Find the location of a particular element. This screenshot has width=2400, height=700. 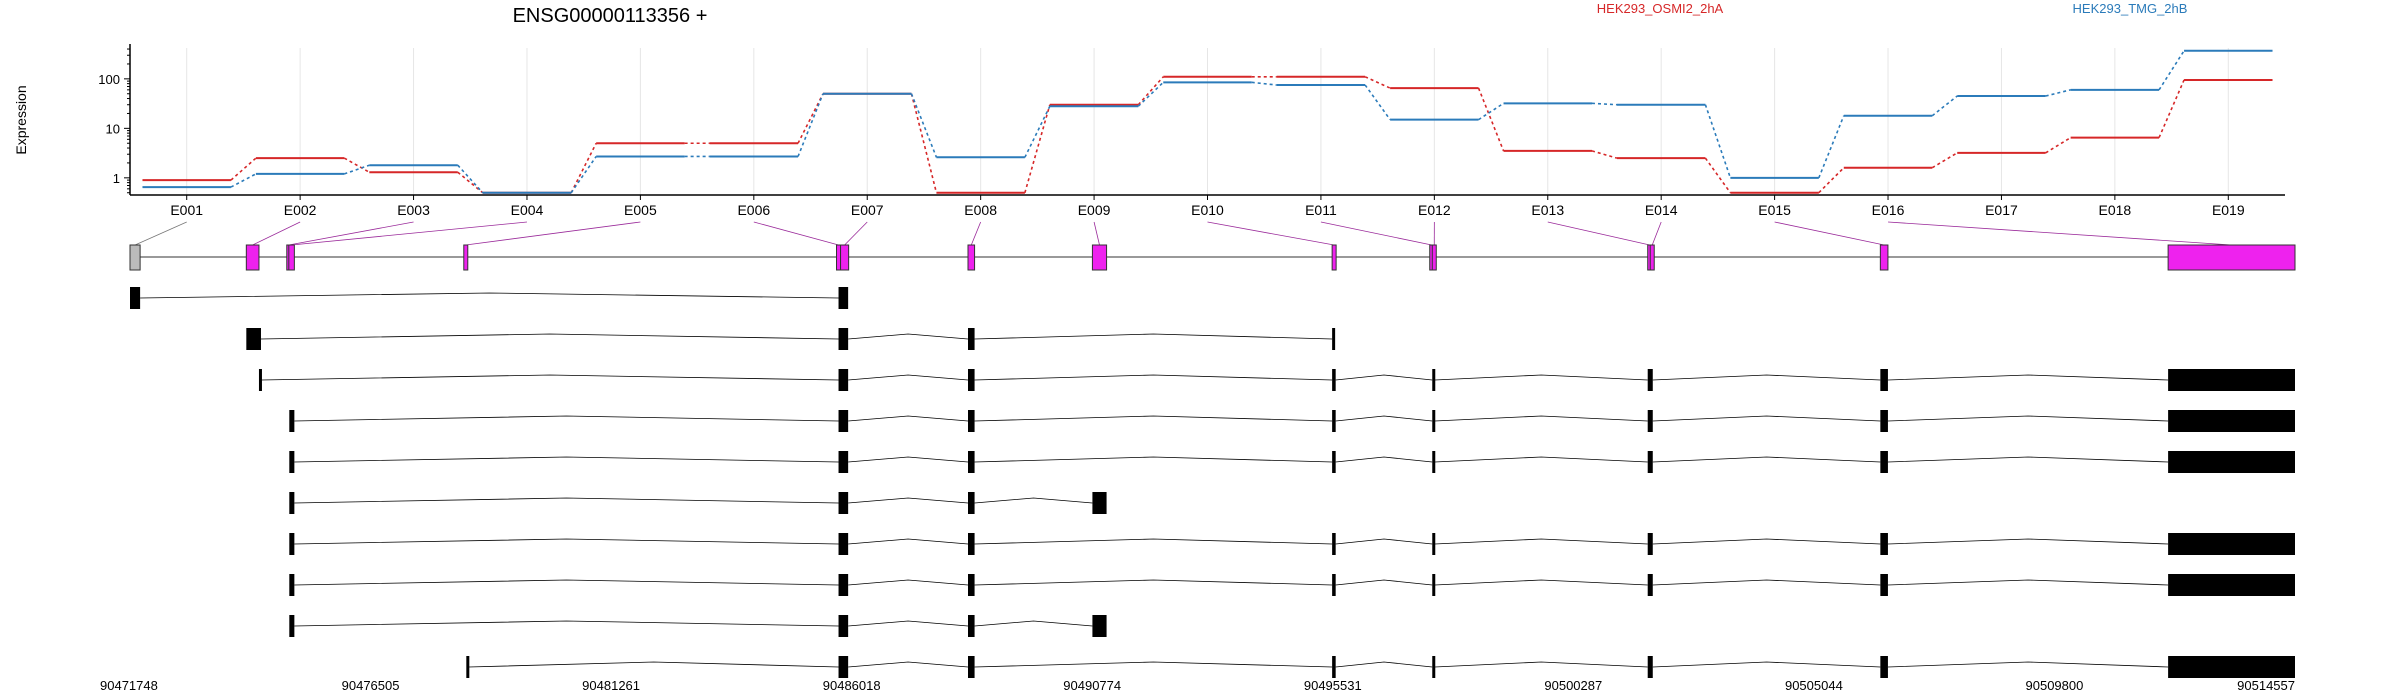

exon-label-E004: E004 is located at coordinates (527, 210).